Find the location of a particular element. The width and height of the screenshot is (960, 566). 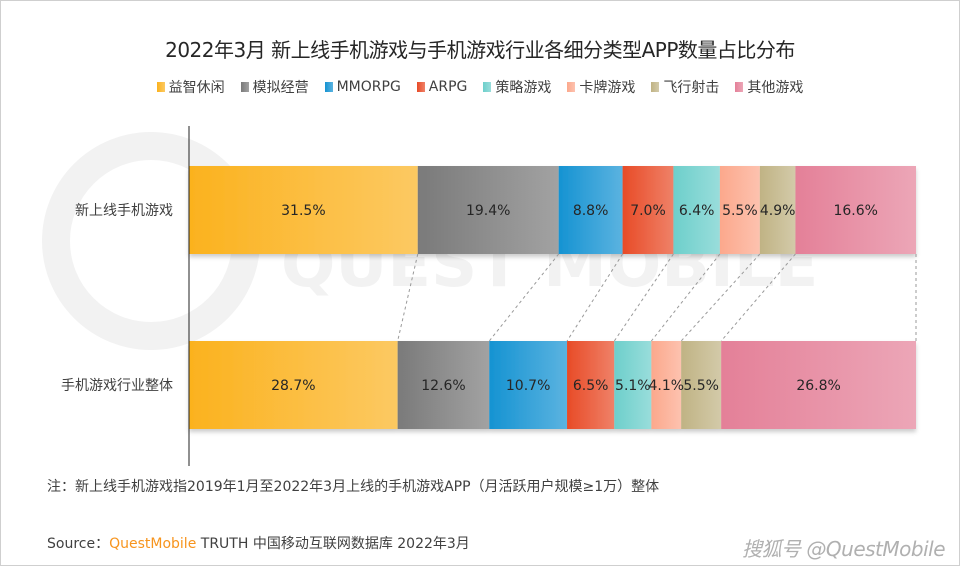

legend-item: 飞行射击 is located at coordinates (685, 87).